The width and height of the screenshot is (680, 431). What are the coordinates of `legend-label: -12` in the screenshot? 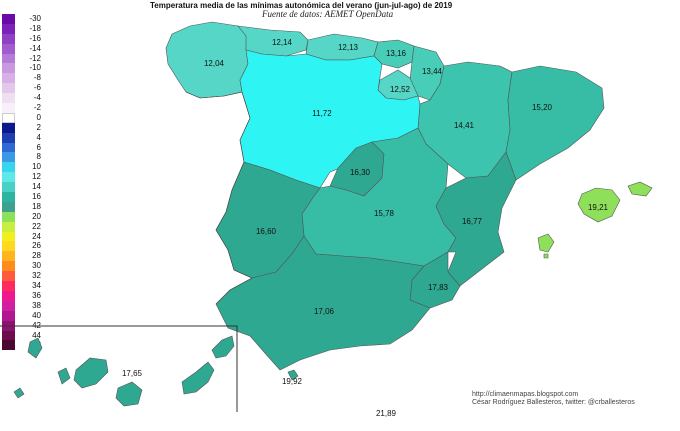 It's located at (35, 58).